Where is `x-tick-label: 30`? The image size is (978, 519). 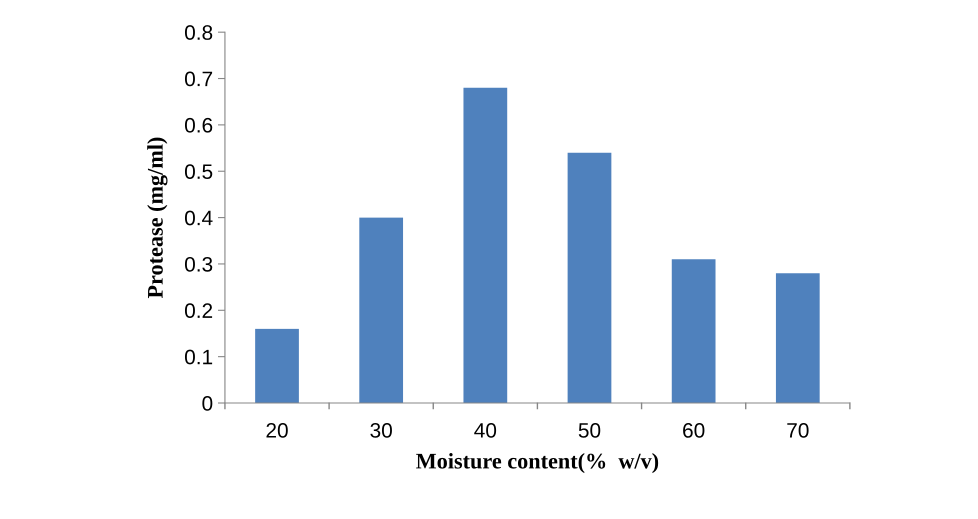
x-tick-label: 30 is located at coordinates (381, 430).